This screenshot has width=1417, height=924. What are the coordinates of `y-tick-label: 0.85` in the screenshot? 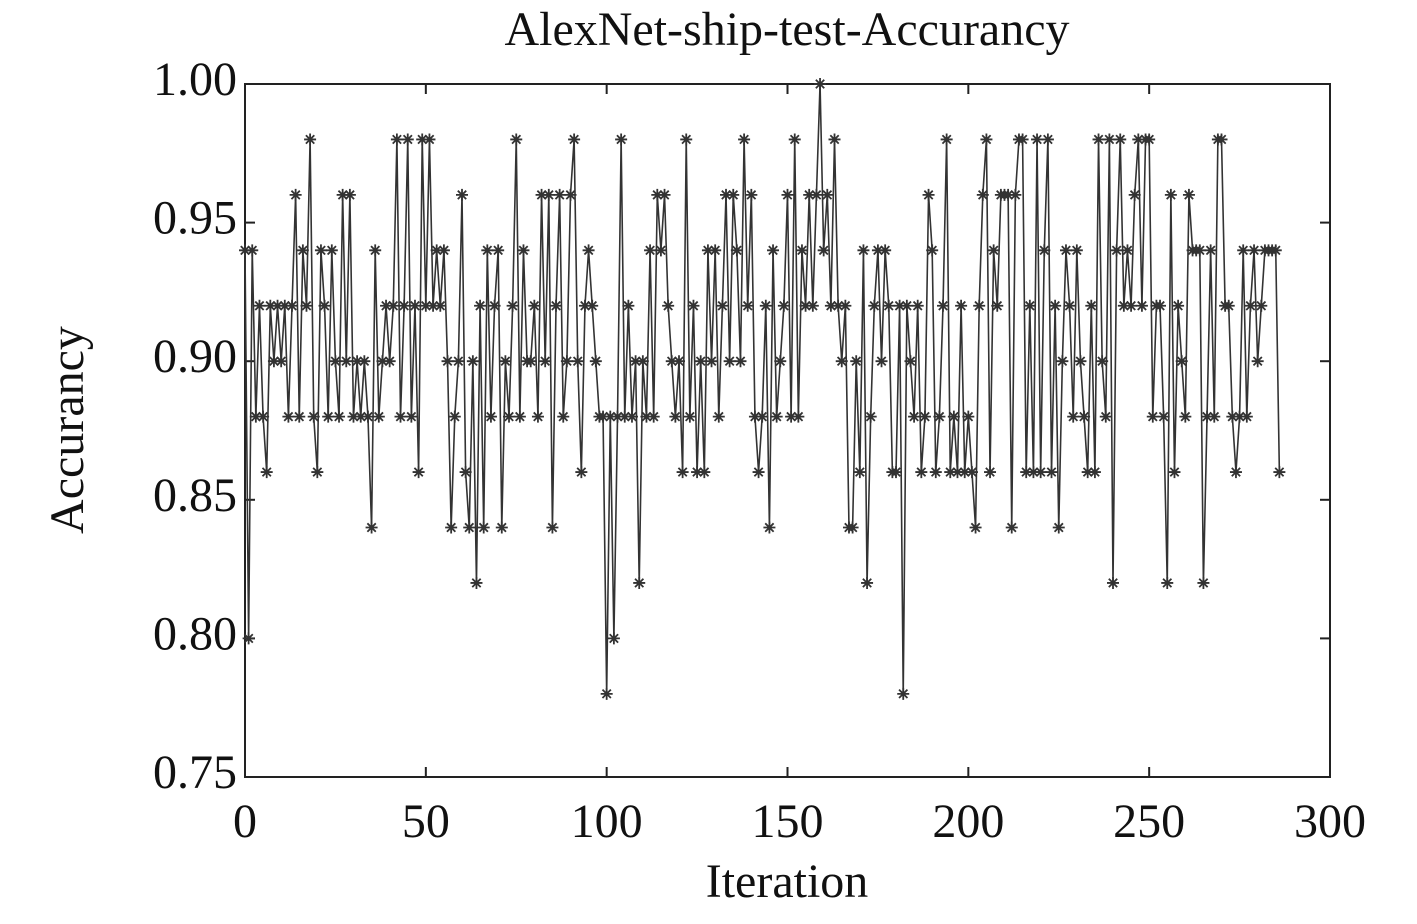 It's located at (195, 495).